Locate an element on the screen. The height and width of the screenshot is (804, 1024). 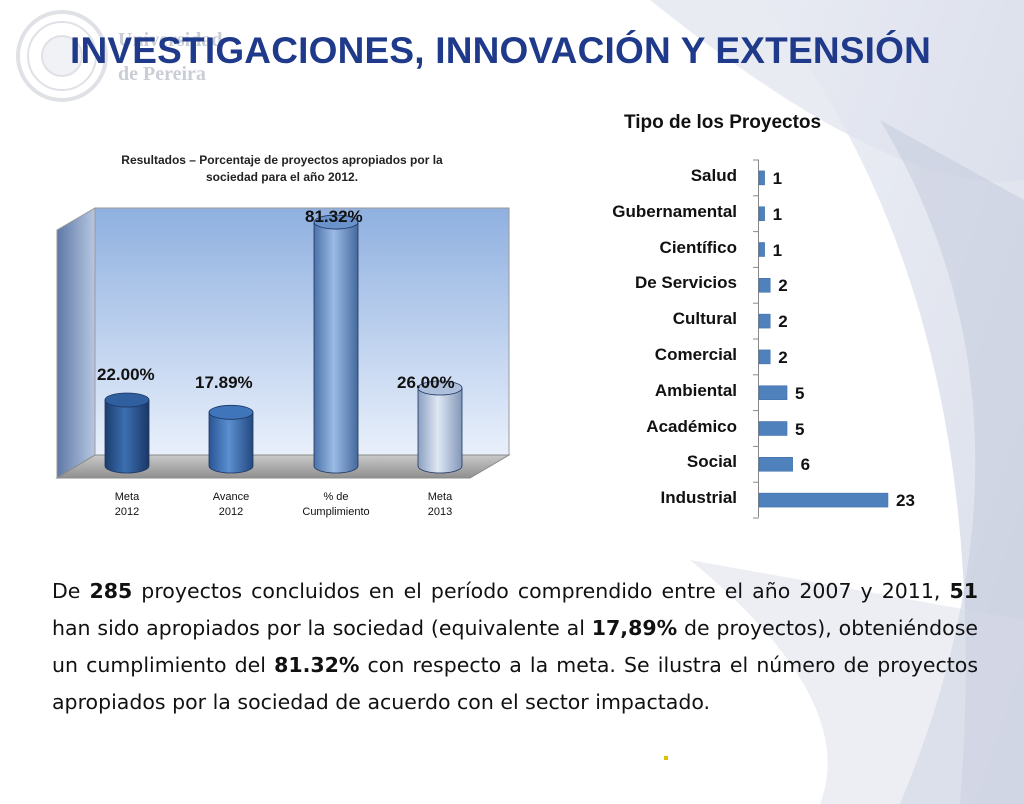
bar-category-label: Cultural is located at coordinates (704, 319).